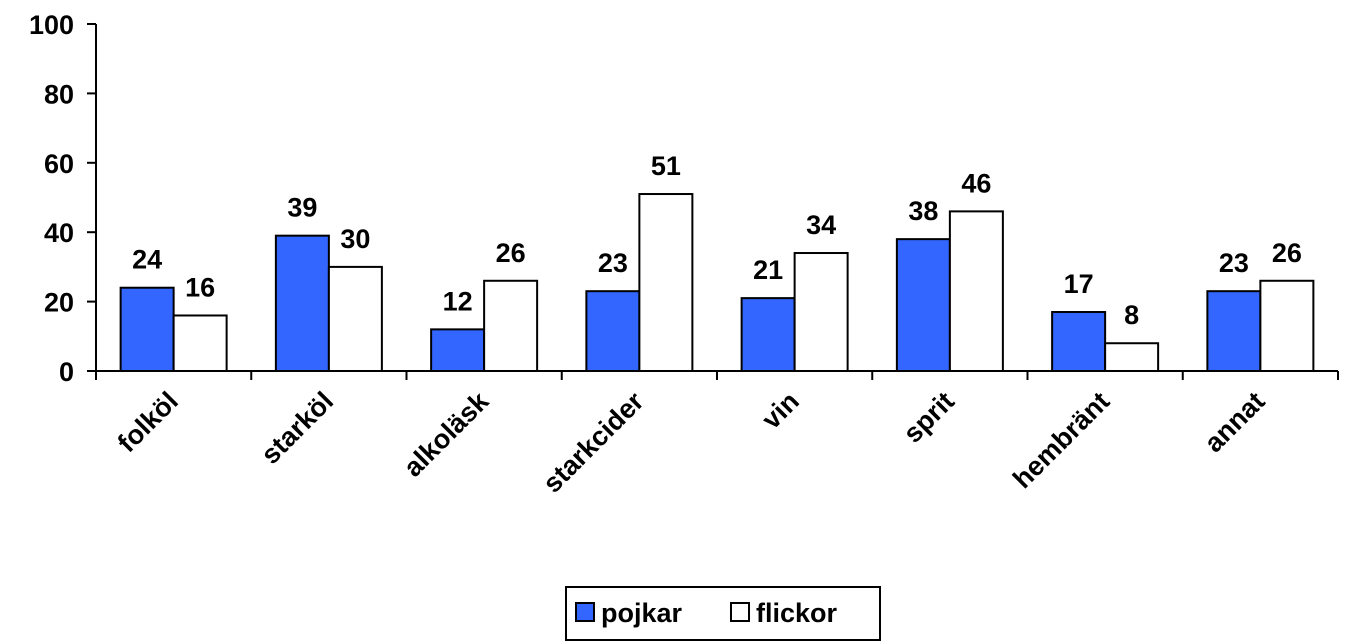  I want to click on category-label: folköl, so click(148, 422).